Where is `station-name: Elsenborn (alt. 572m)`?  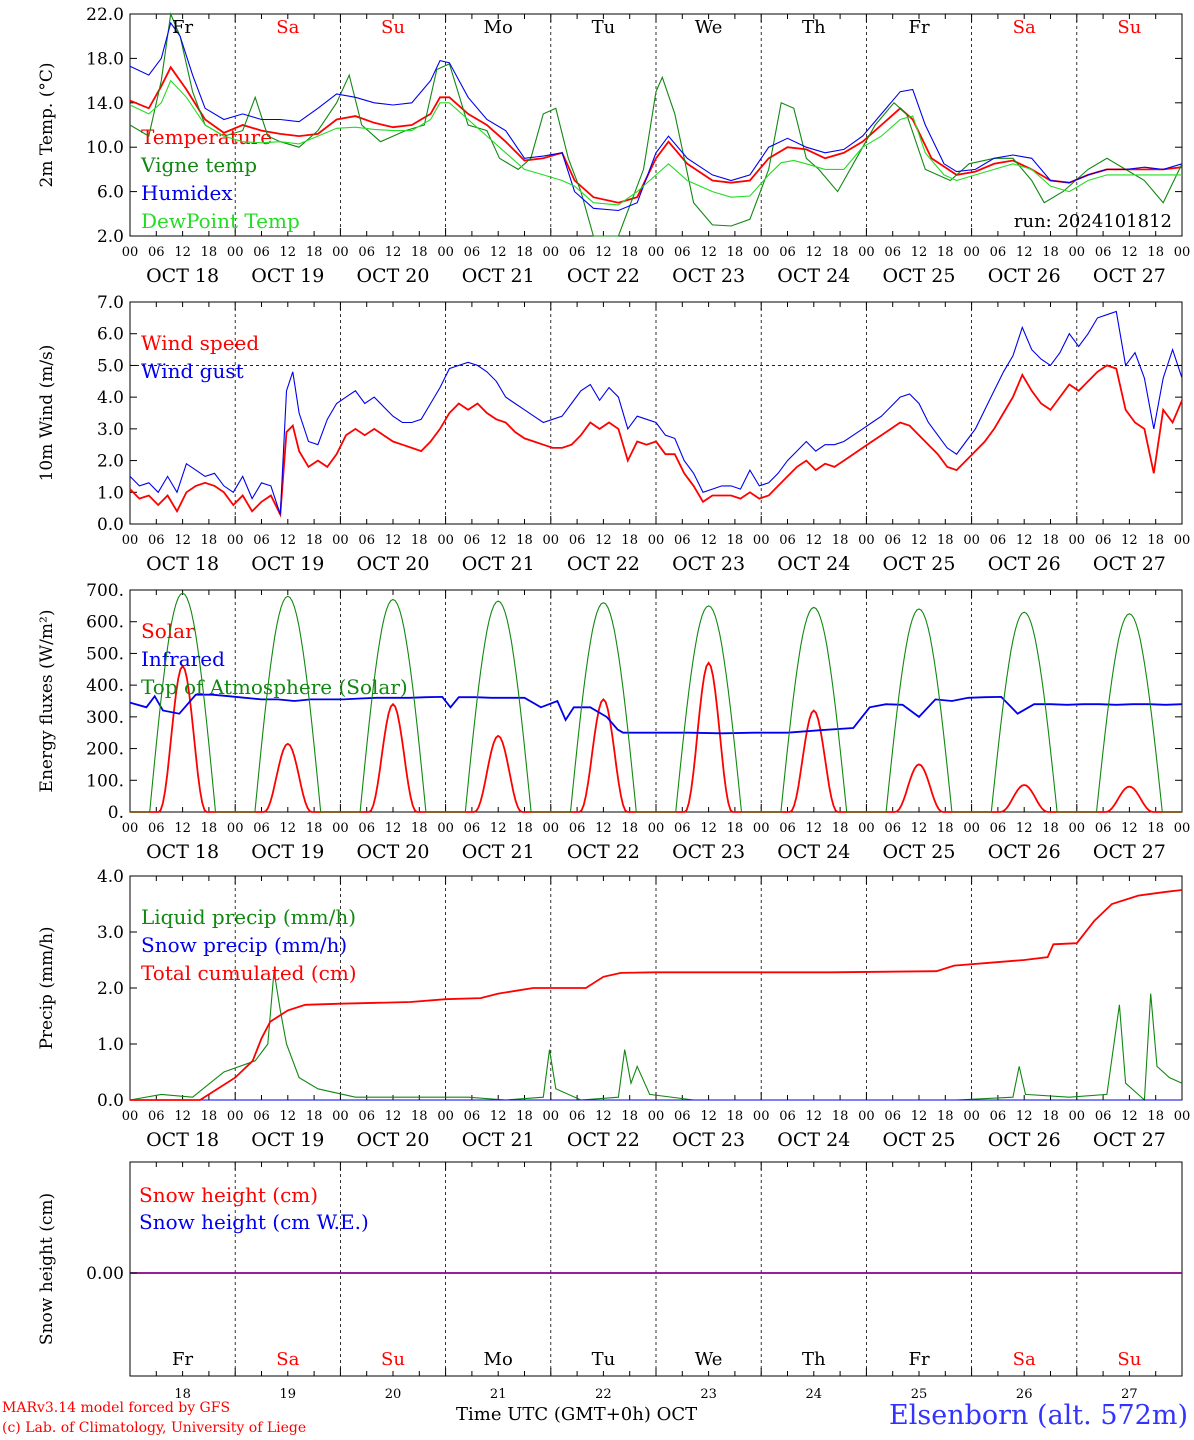
station-name: Elsenborn (alt. 572m) is located at coordinates (1038, 1415).